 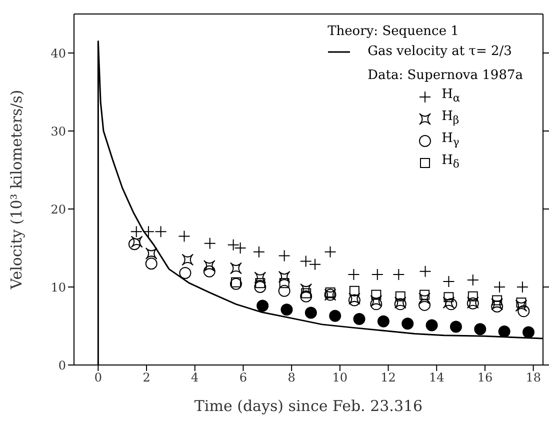 What do you see at coordinates (308, 406) in the screenshot?
I see `x-axis-title: Time (days) since Feb. 23.316` at bounding box center [308, 406].